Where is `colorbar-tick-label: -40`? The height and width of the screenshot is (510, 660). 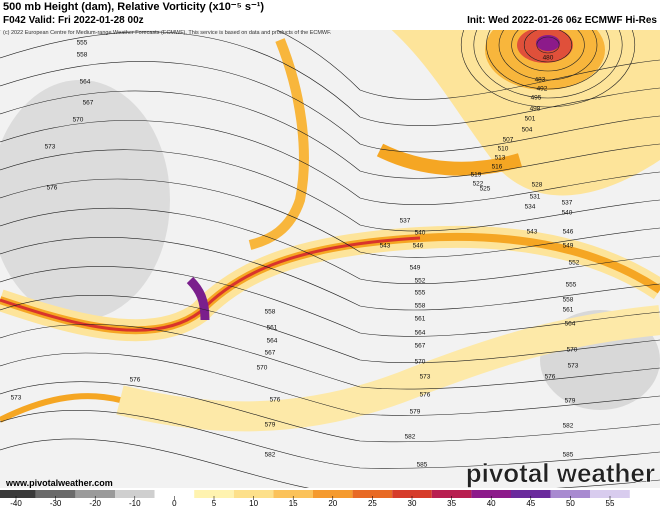
colorbar-tick-label: -40 is located at coordinates (16, 503).